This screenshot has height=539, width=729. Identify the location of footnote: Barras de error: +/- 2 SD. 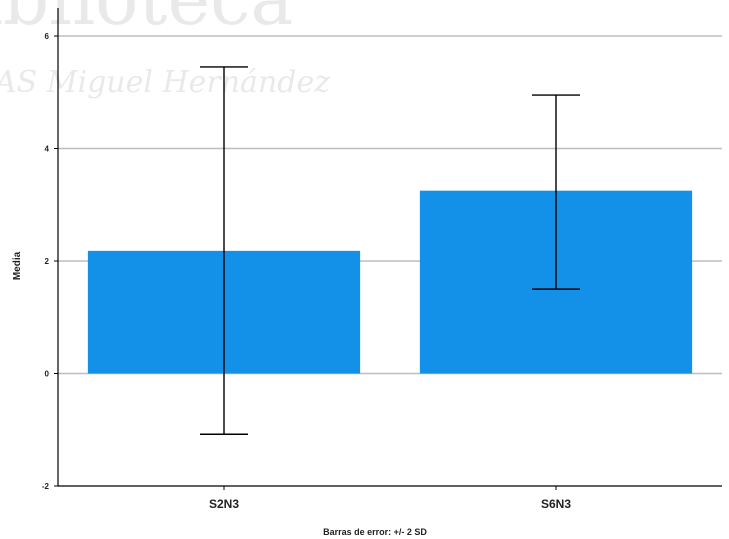
(375, 532).